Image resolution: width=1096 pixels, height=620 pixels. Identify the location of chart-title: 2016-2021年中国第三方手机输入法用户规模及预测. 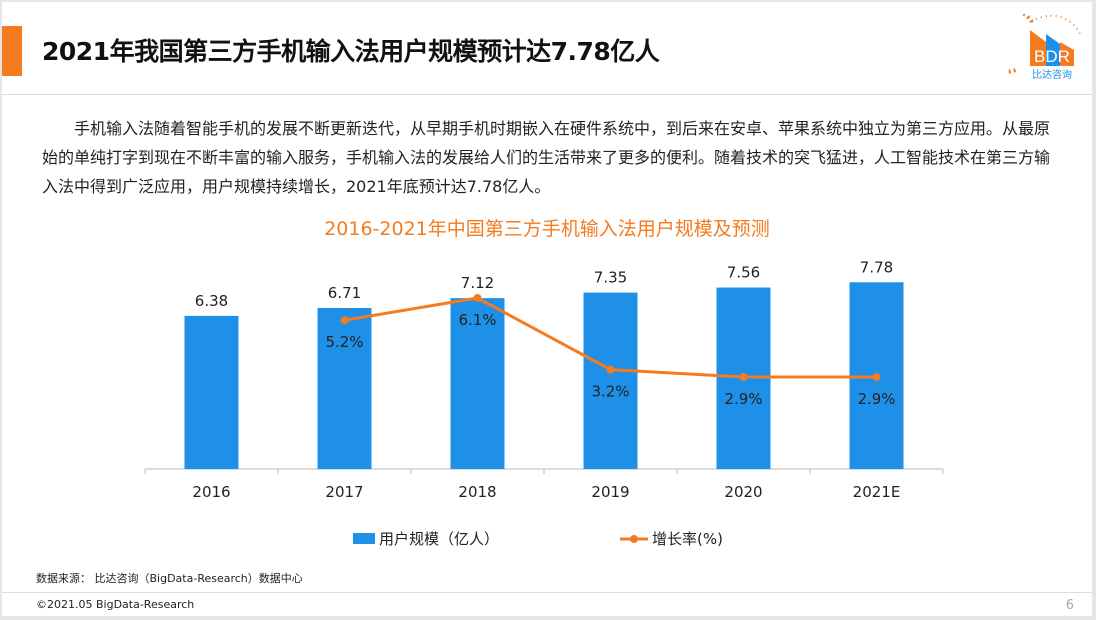
(547, 229).